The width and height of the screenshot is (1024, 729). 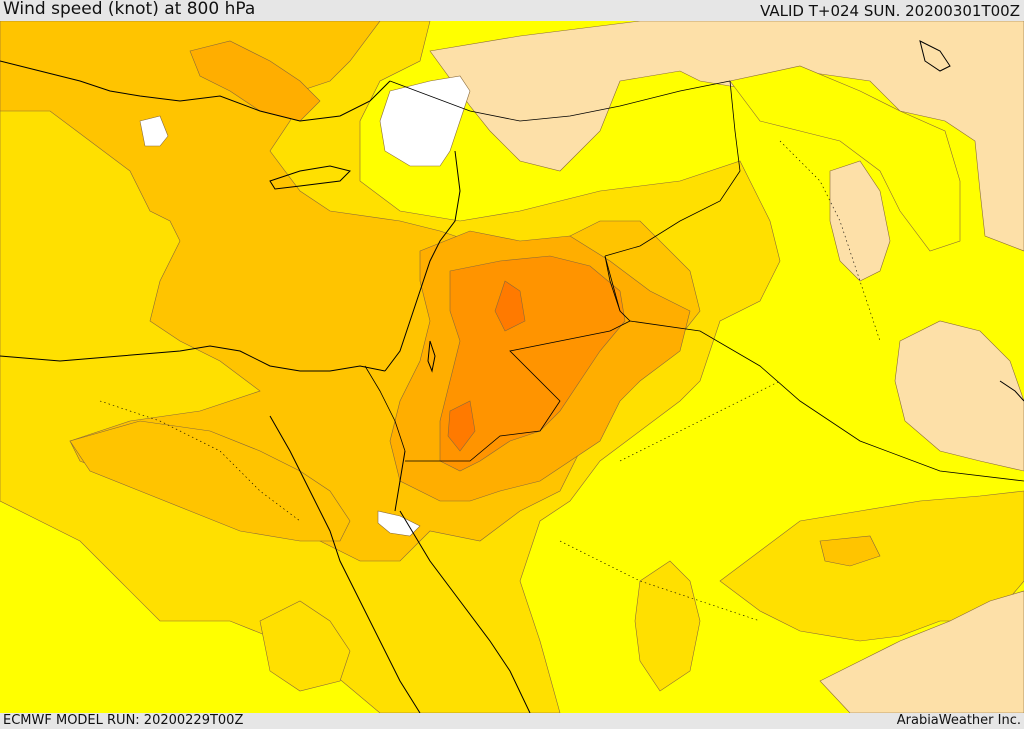 I want to click on map-title: Wind speed (knot) at 800 hPa, so click(x=129, y=9).